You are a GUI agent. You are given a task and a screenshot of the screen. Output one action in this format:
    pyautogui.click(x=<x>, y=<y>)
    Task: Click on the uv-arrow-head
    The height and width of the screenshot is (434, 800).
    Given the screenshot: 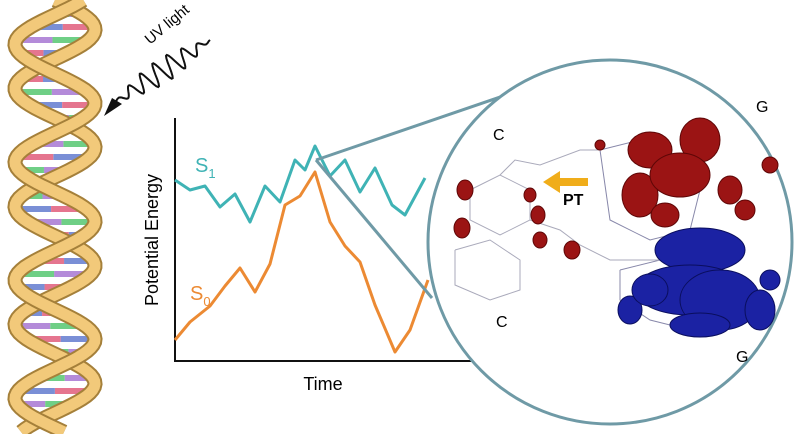 What is the action you would take?
    pyautogui.click(x=113, y=107)
    